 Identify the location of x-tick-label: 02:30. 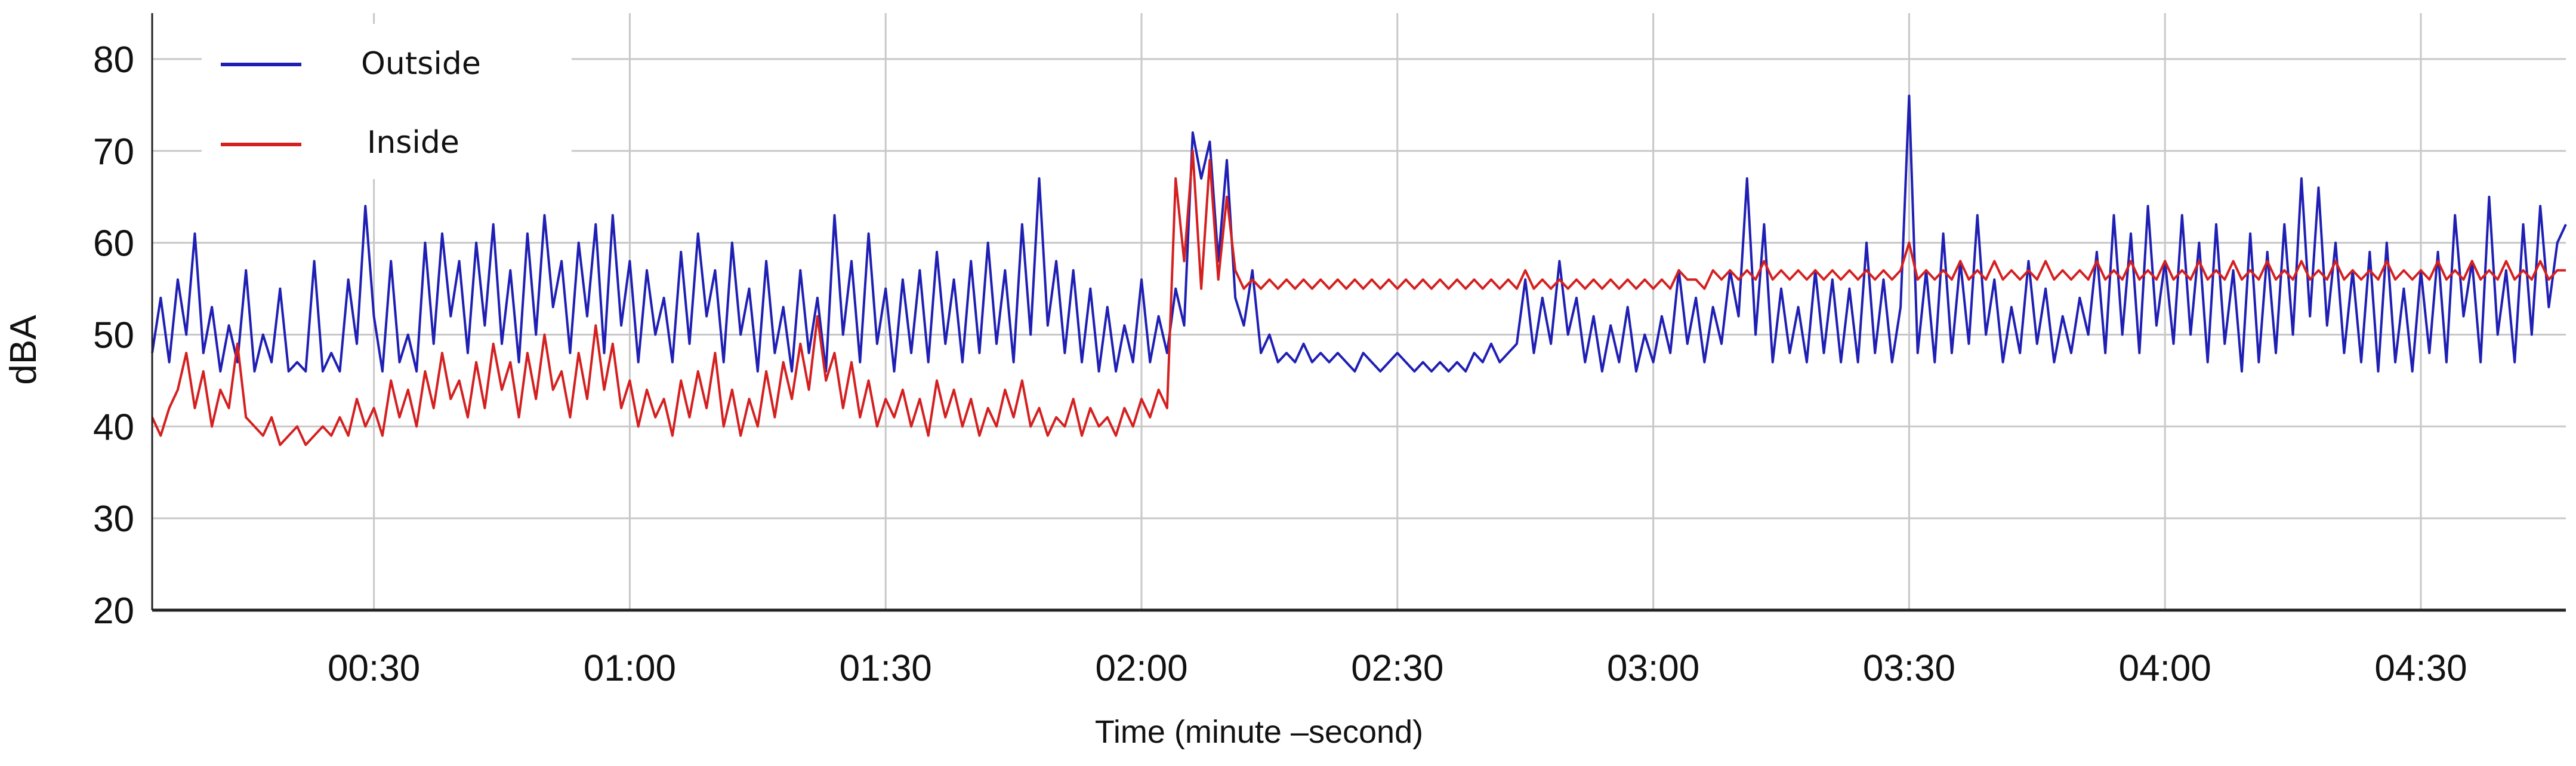
(1397, 668).